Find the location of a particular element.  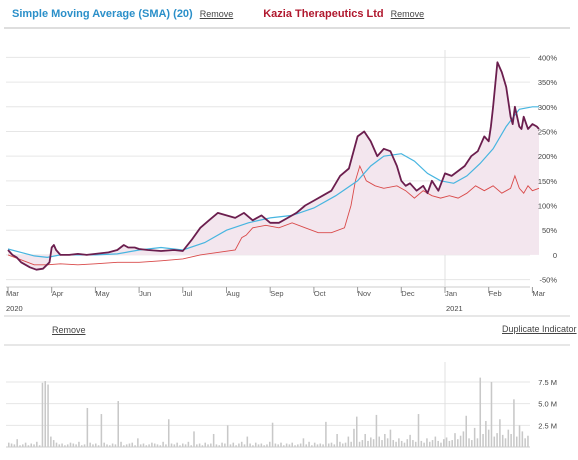

volume-tick-label: 7.5 M is located at coordinates (547, 382).